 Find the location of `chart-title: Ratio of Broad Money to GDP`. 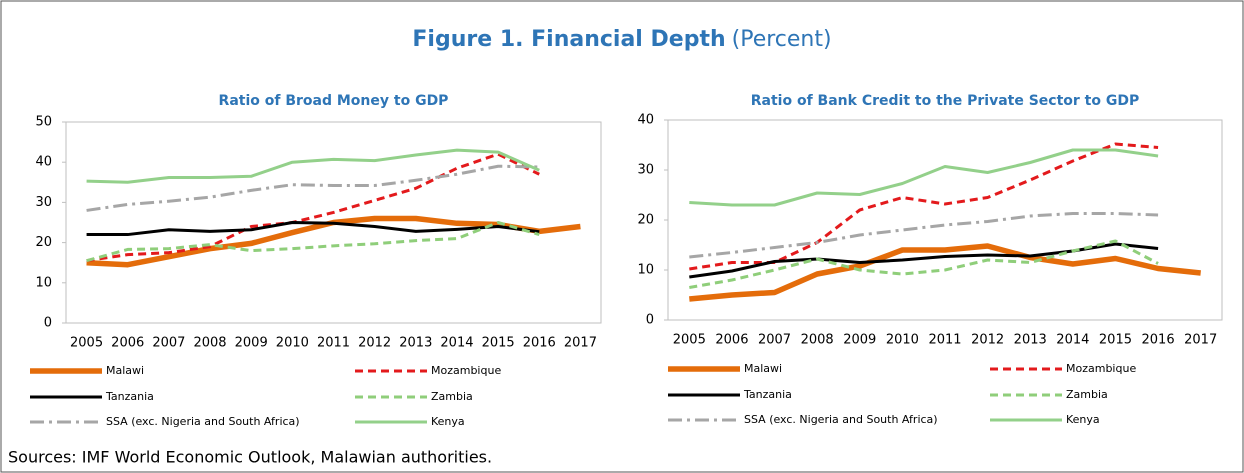

chart-title: Ratio of Broad Money to GDP is located at coordinates (334, 101).